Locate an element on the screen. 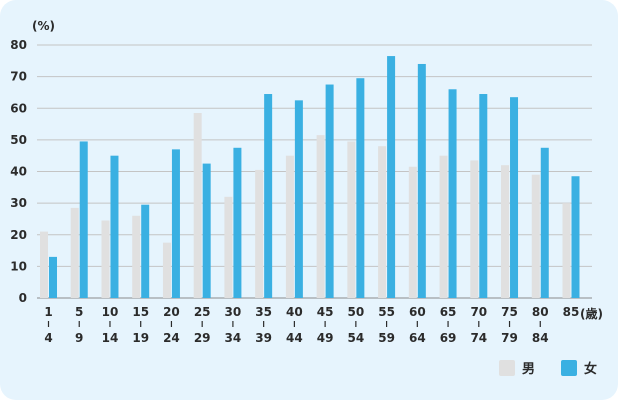 The height and width of the screenshot is (400, 618). x-tick-label-start: 60 is located at coordinates (417, 312).